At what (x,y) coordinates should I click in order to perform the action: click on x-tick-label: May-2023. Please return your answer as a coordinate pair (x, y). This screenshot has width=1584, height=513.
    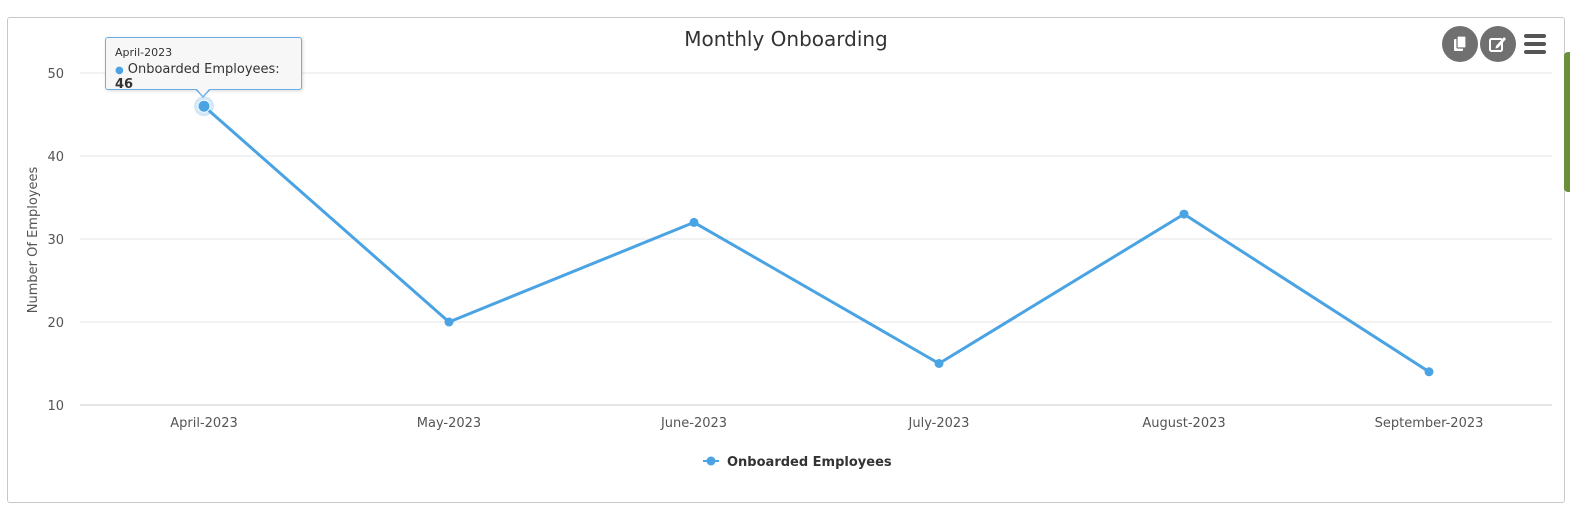
    Looking at the image, I should click on (449, 423).